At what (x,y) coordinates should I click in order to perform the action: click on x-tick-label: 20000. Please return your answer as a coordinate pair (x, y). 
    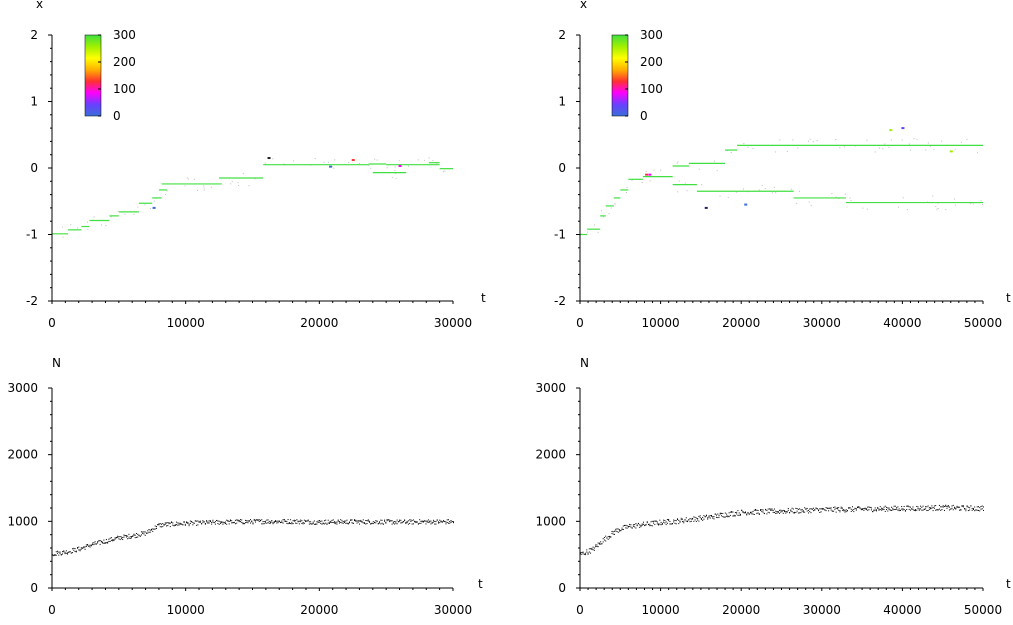
    Looking at the image, I should click on (319, 323).